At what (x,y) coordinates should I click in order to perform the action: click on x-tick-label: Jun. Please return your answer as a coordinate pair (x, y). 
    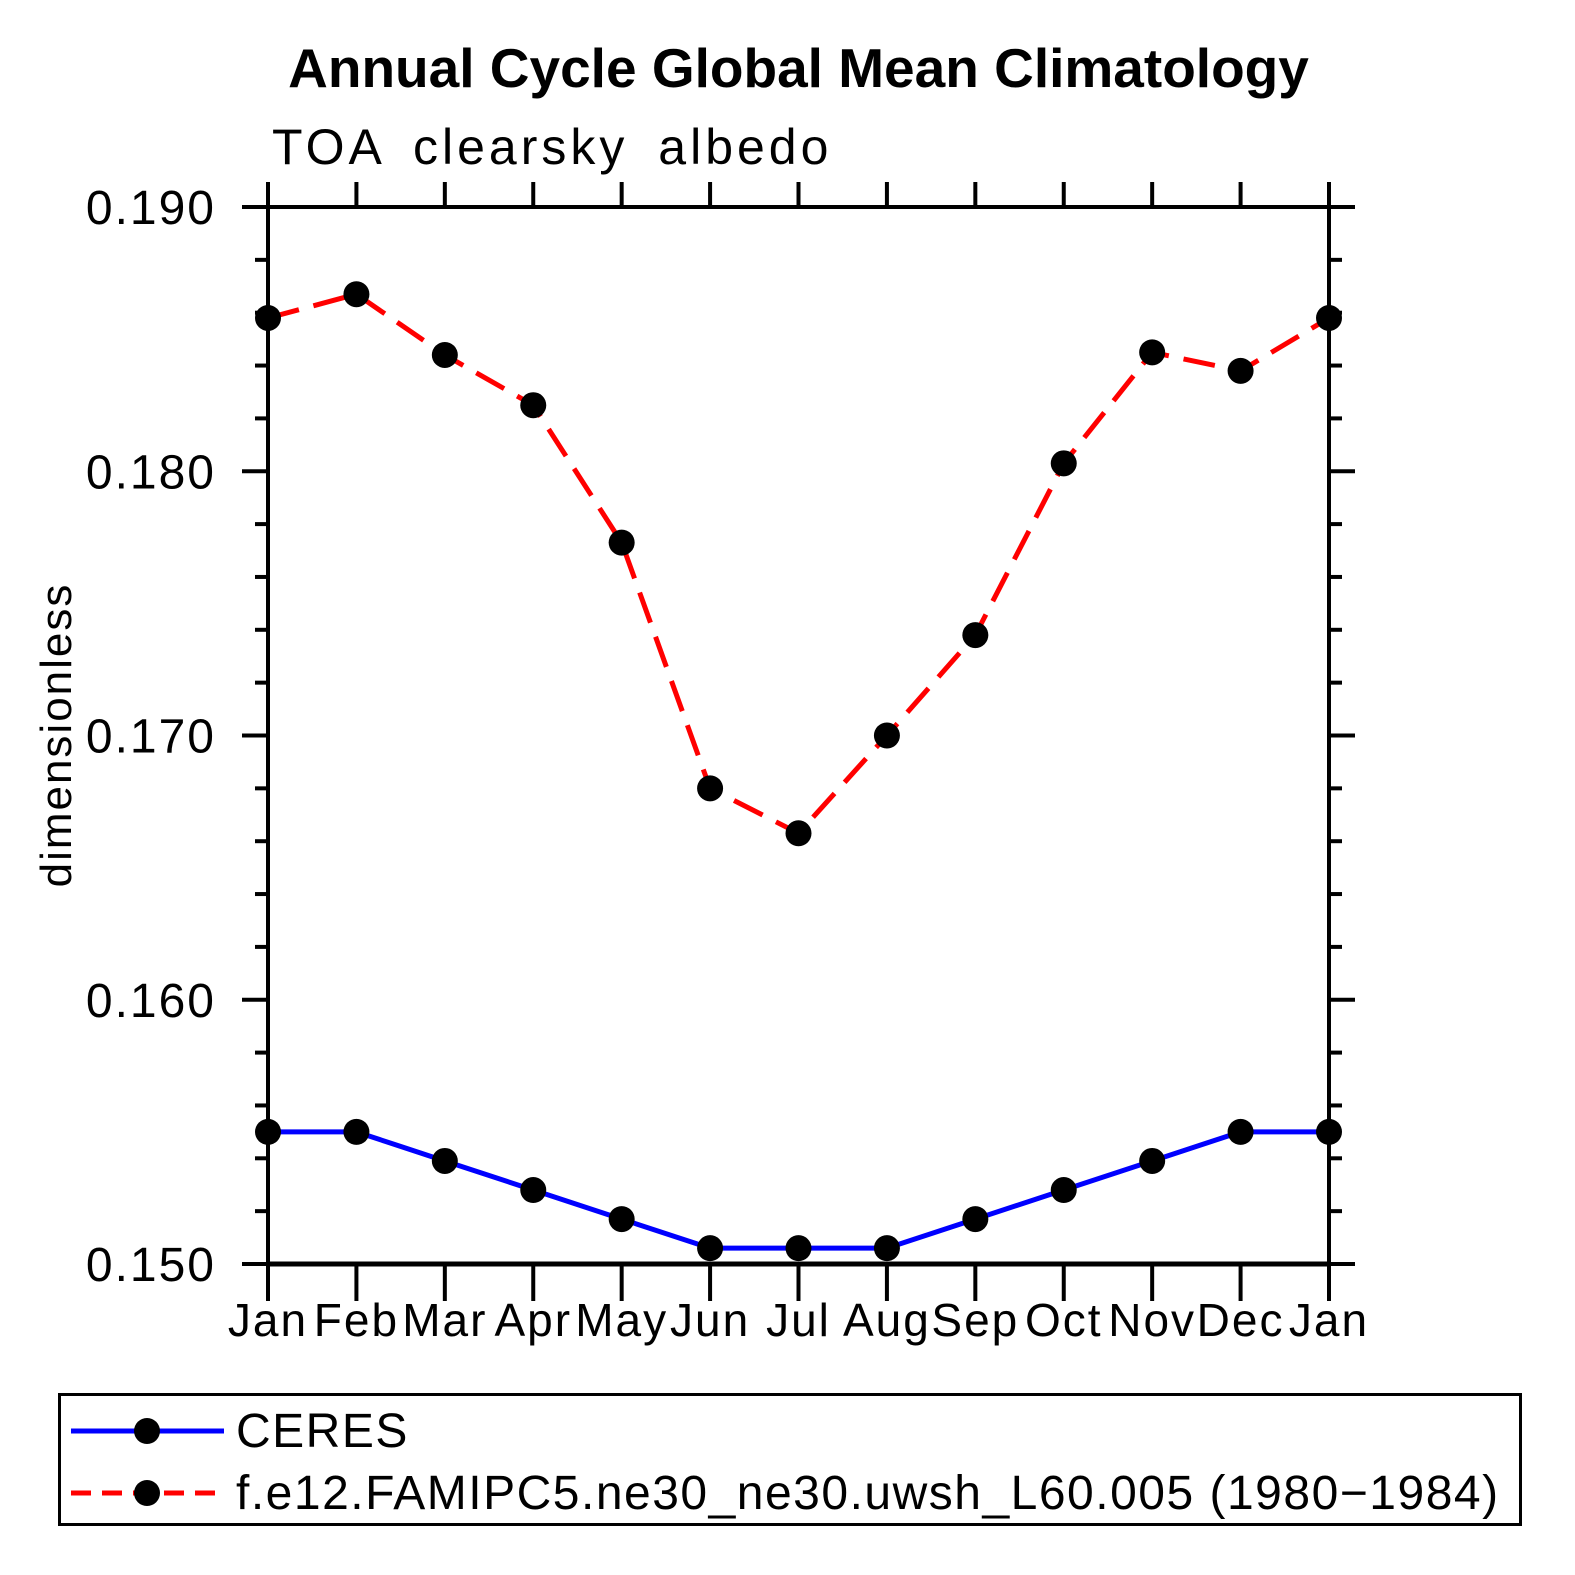
    Looking at the image, I should click on (710, 1320).